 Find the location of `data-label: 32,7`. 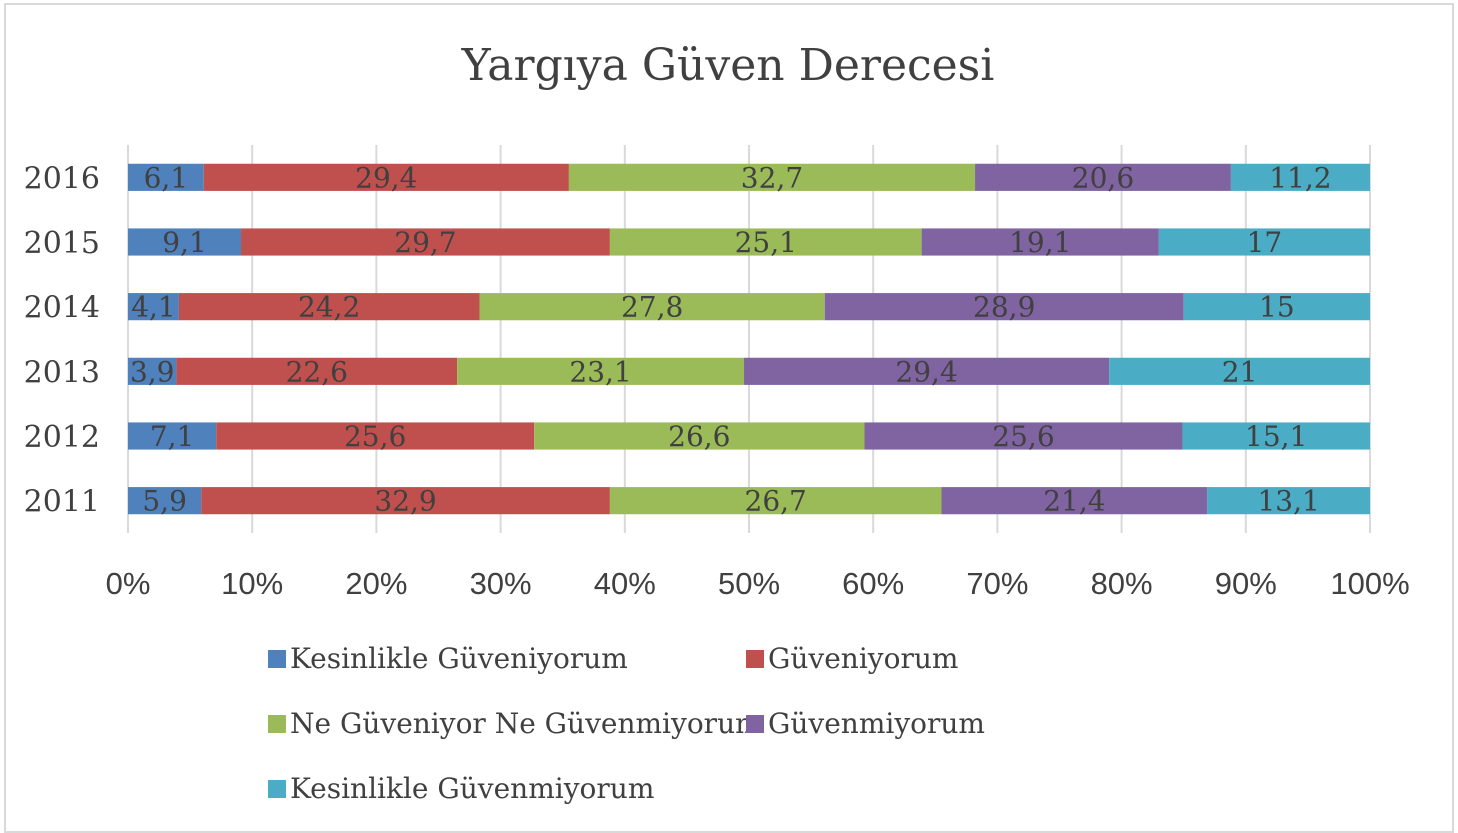

data-label: 32,7 is located at coordinates (772, 177).